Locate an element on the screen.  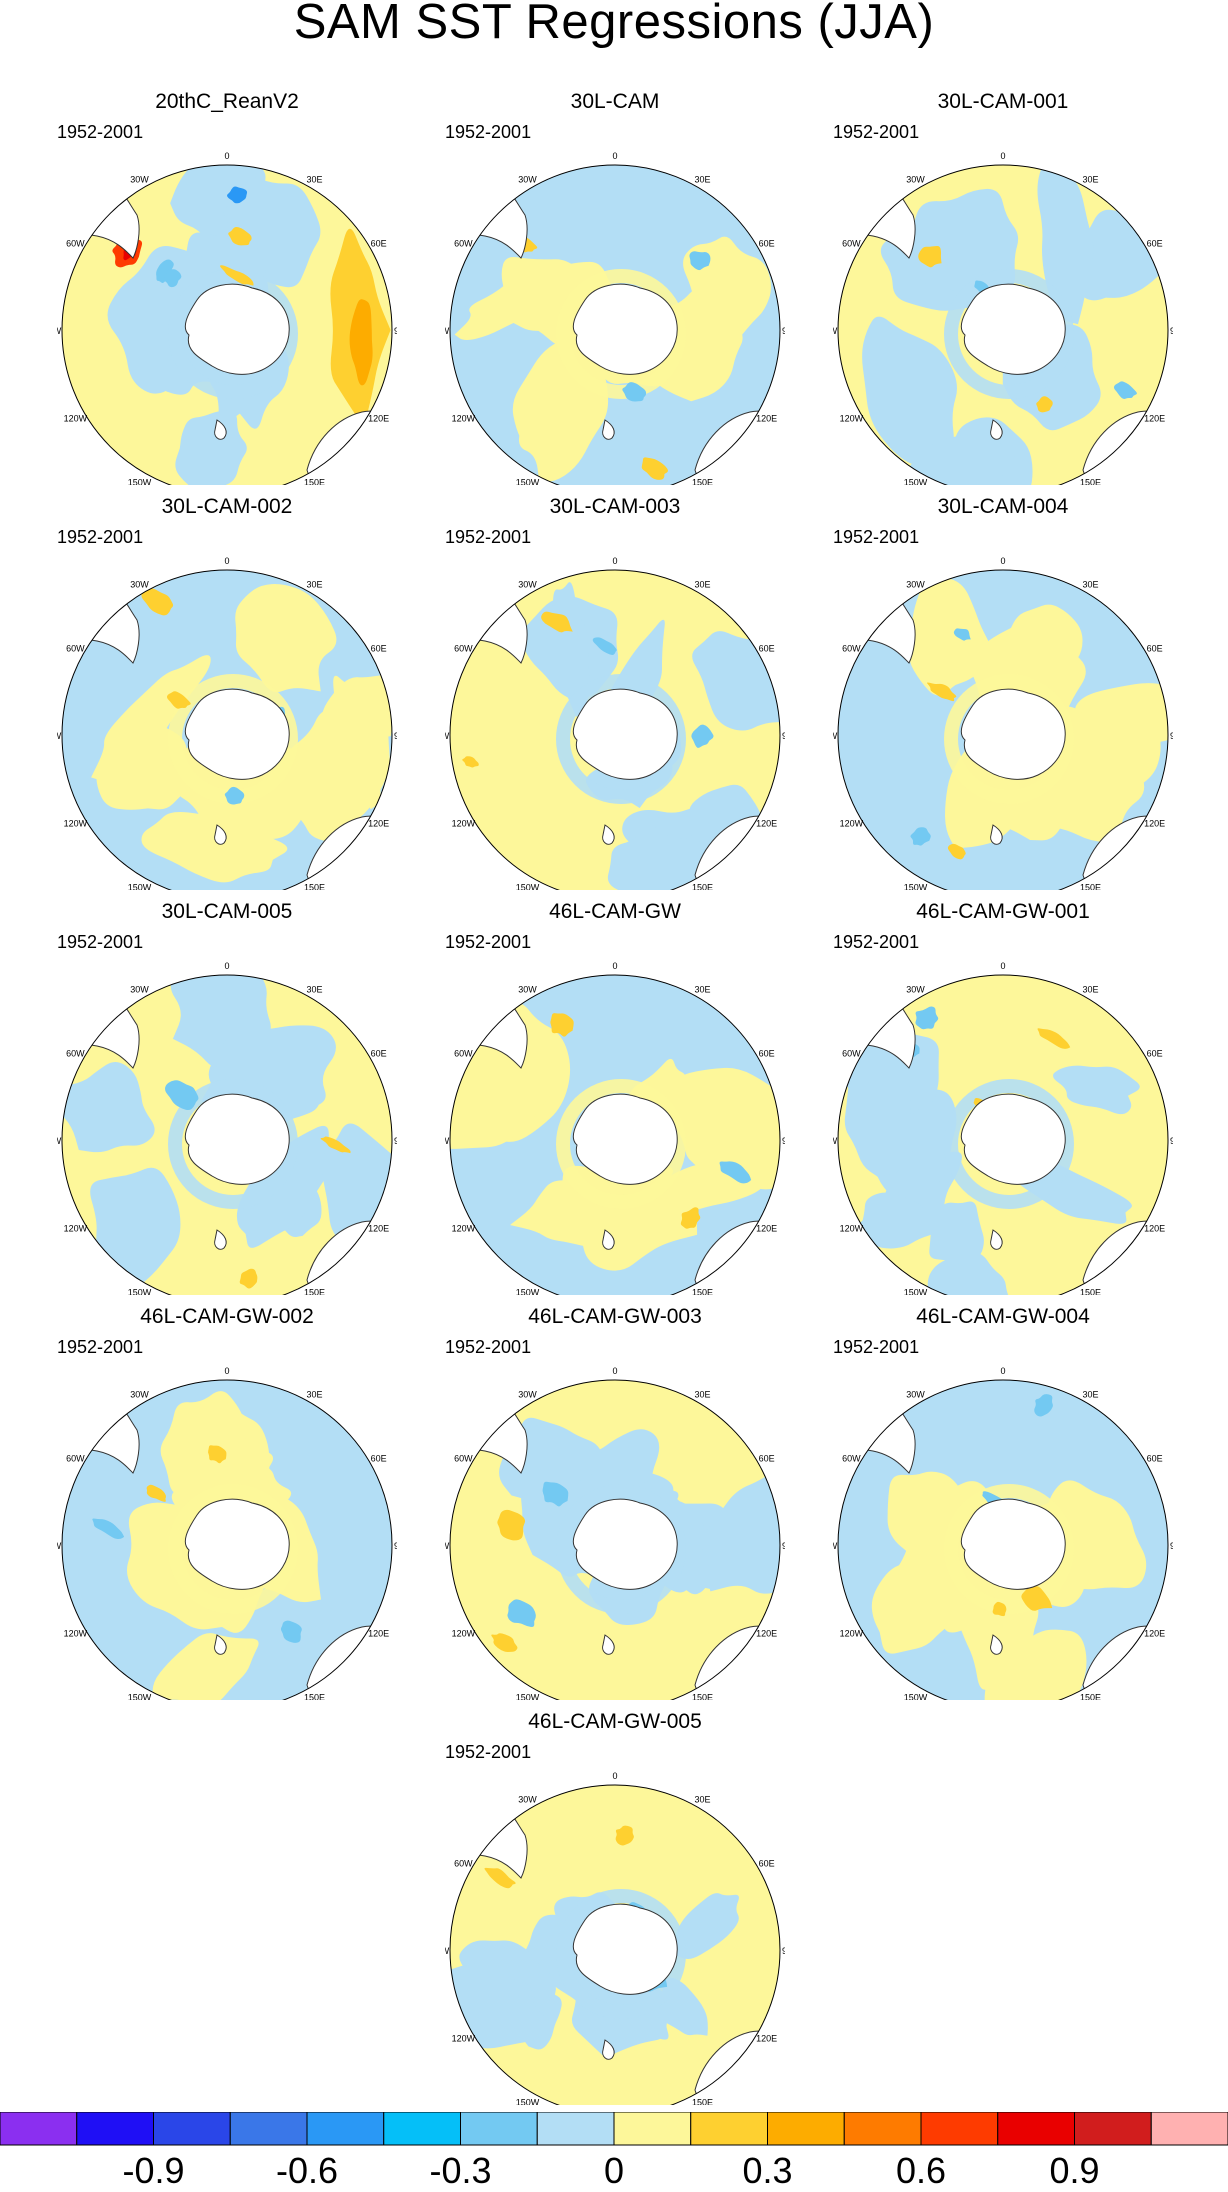
panel-title: 30L-CAM-001 is located at coordinates (1003, 101).